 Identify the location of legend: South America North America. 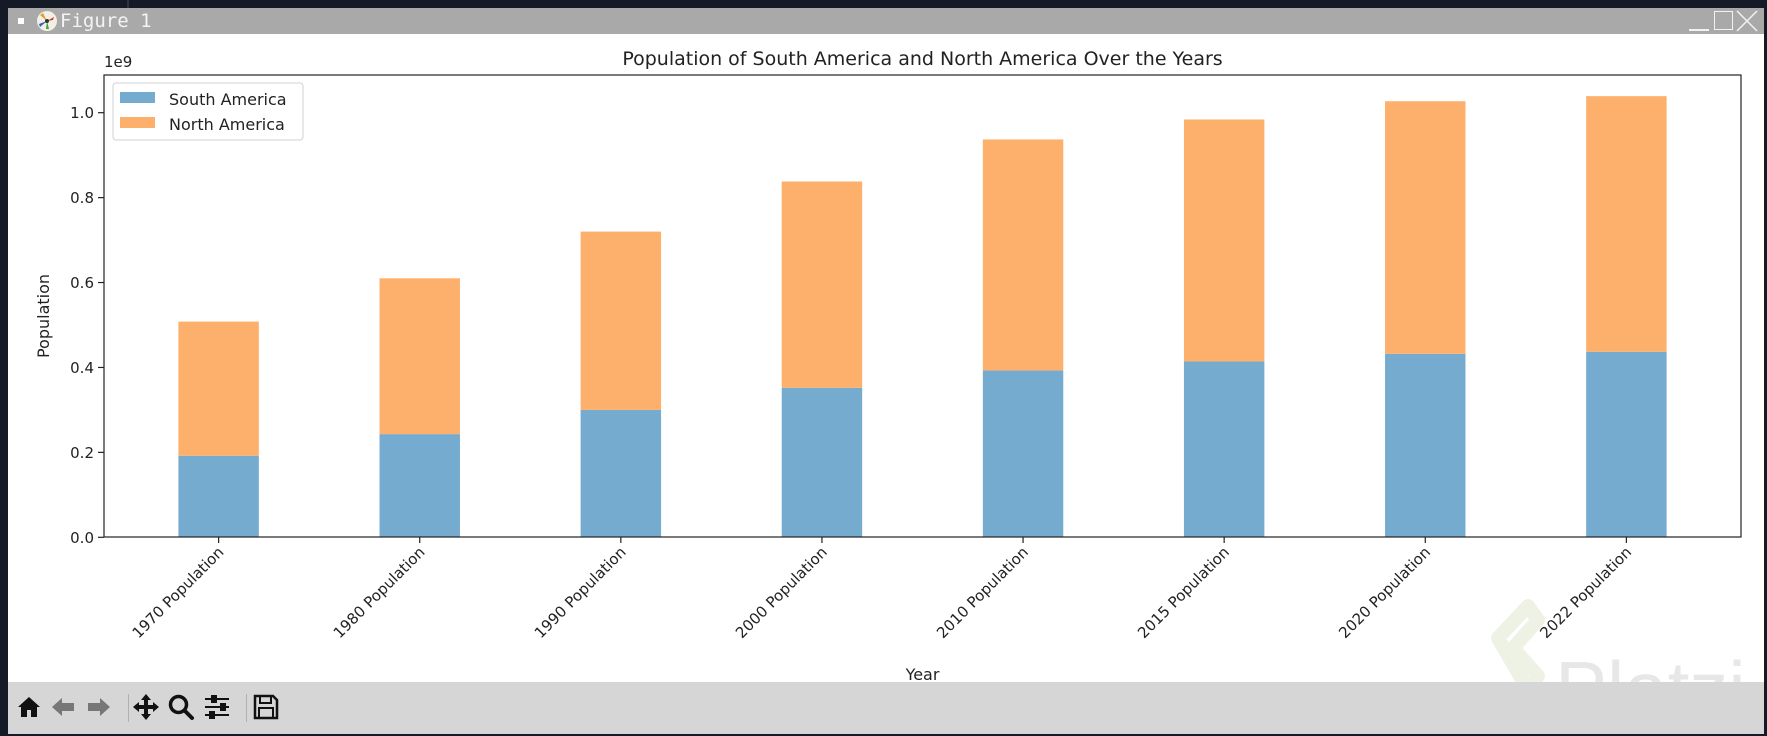
(208, 111).